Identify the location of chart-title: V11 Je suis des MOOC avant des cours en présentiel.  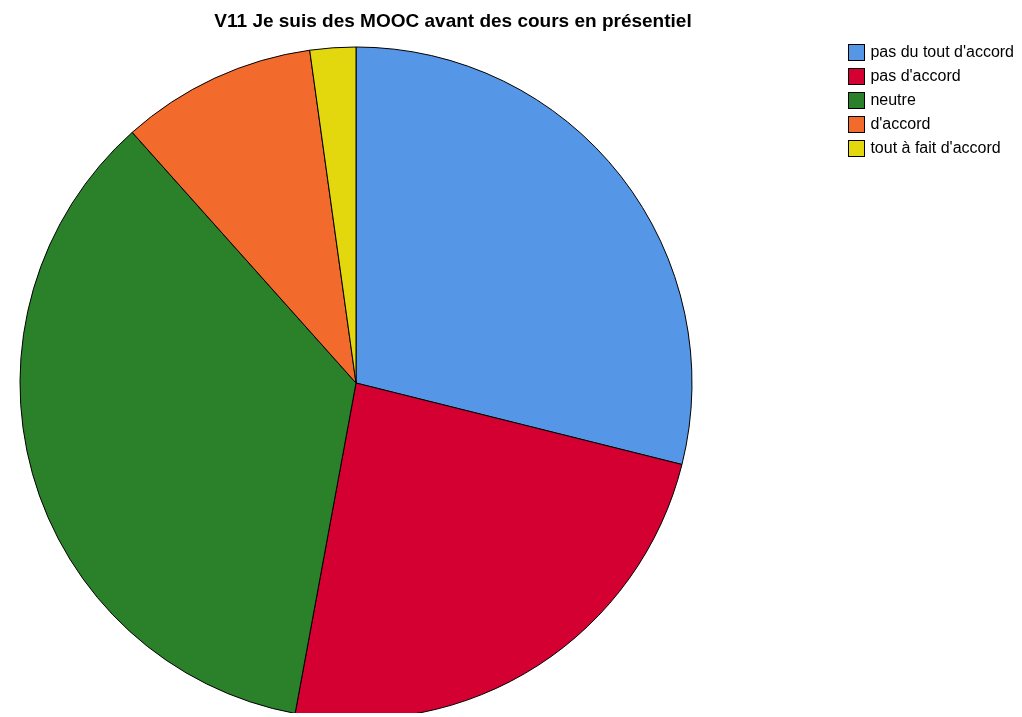
(453, 21).